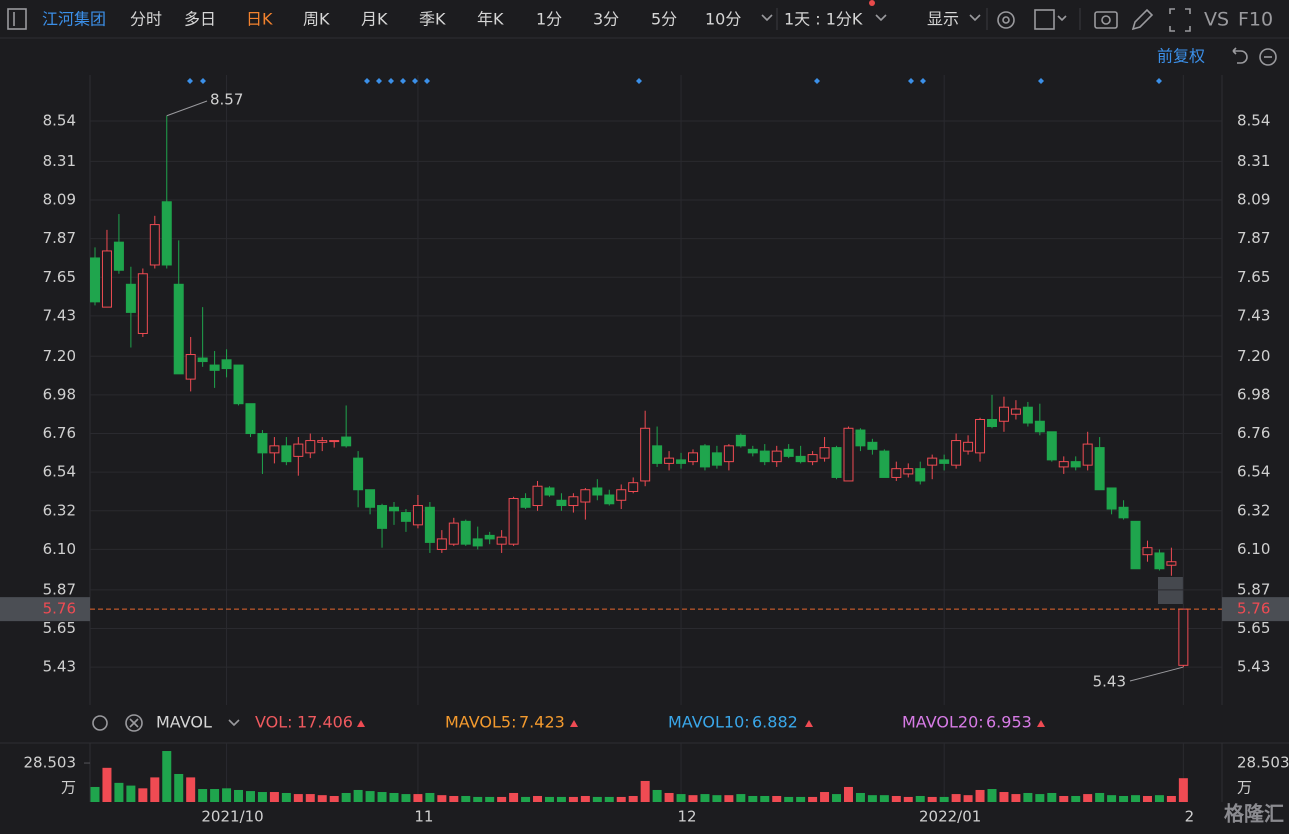  I want to click on zoom-out-icon, so click(1268, 57).